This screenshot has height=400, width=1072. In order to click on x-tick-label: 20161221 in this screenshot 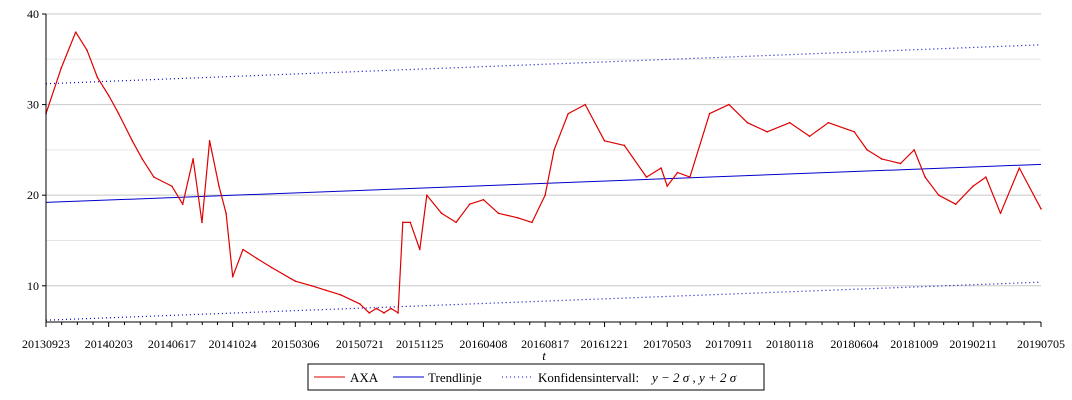, I will do `click(605, 344)`.